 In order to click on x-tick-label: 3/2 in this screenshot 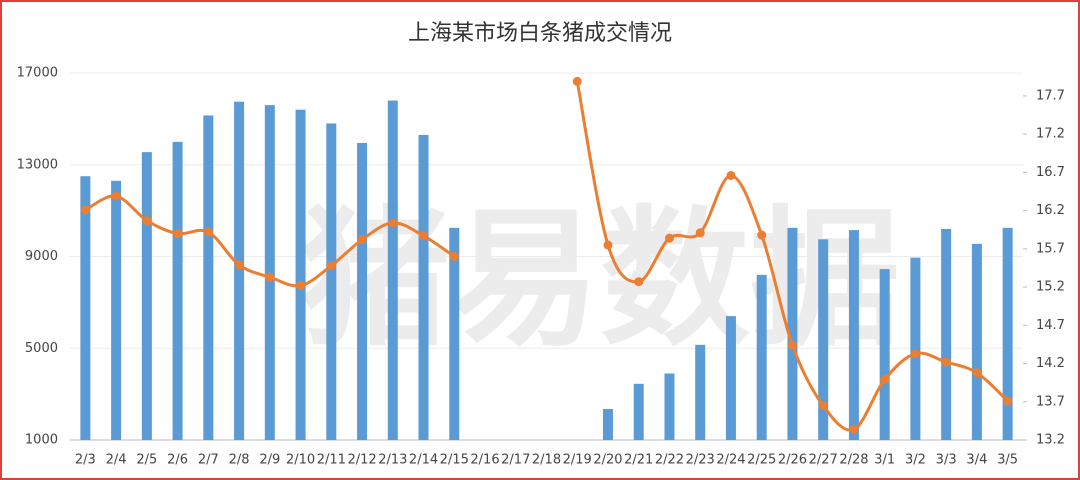, I will do `click(915, 460)`.